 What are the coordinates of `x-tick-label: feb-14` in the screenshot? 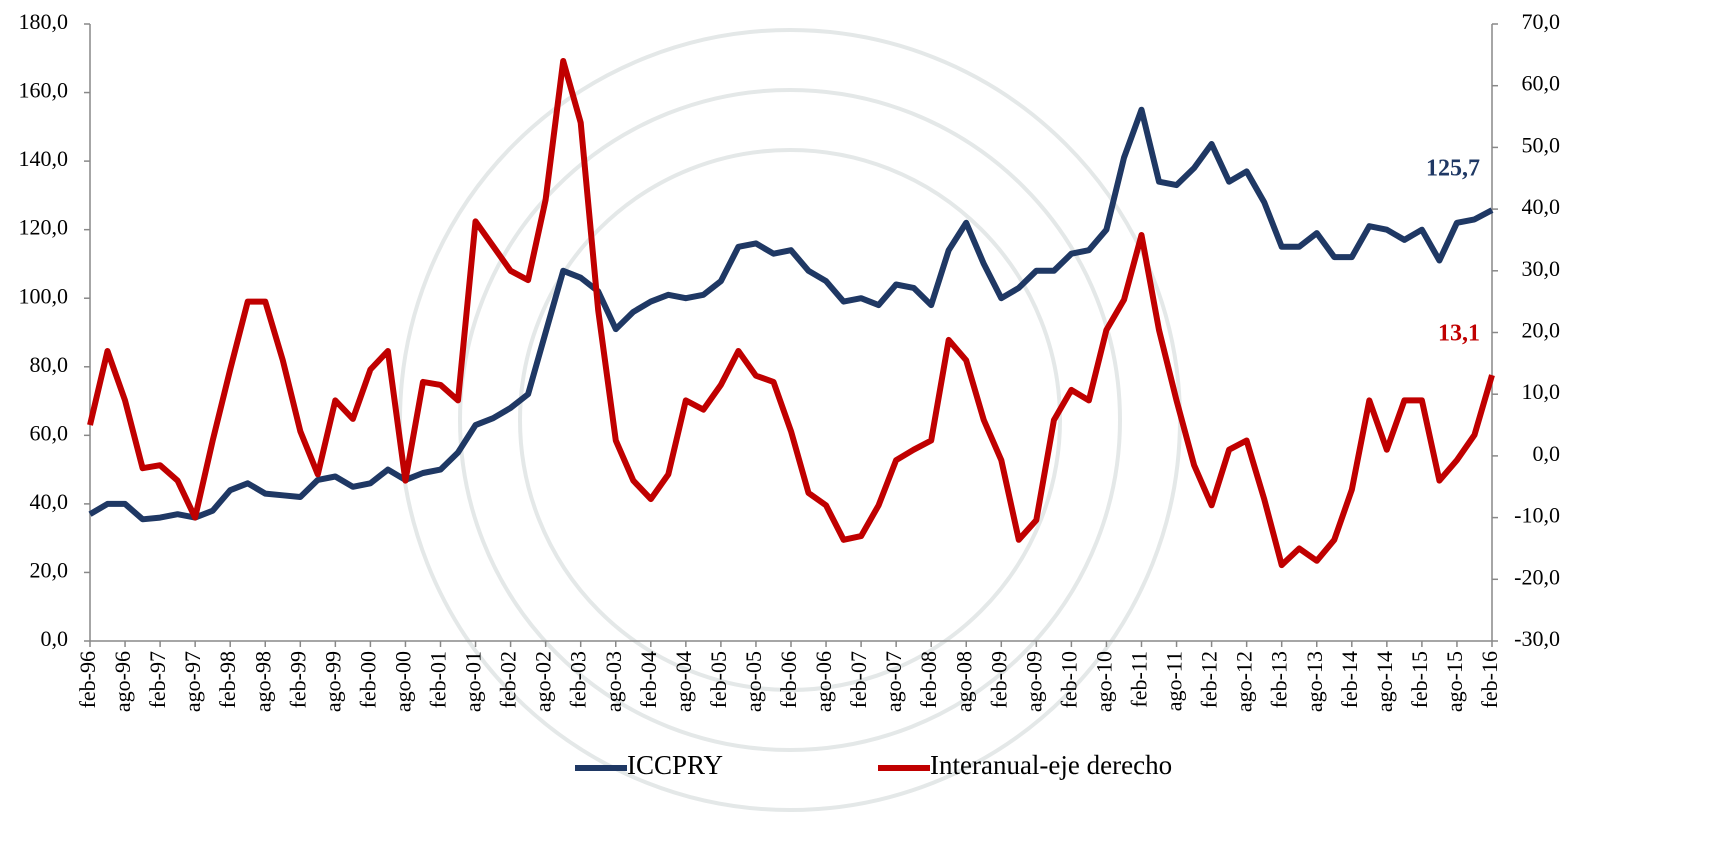 It's located at (1349, 679).